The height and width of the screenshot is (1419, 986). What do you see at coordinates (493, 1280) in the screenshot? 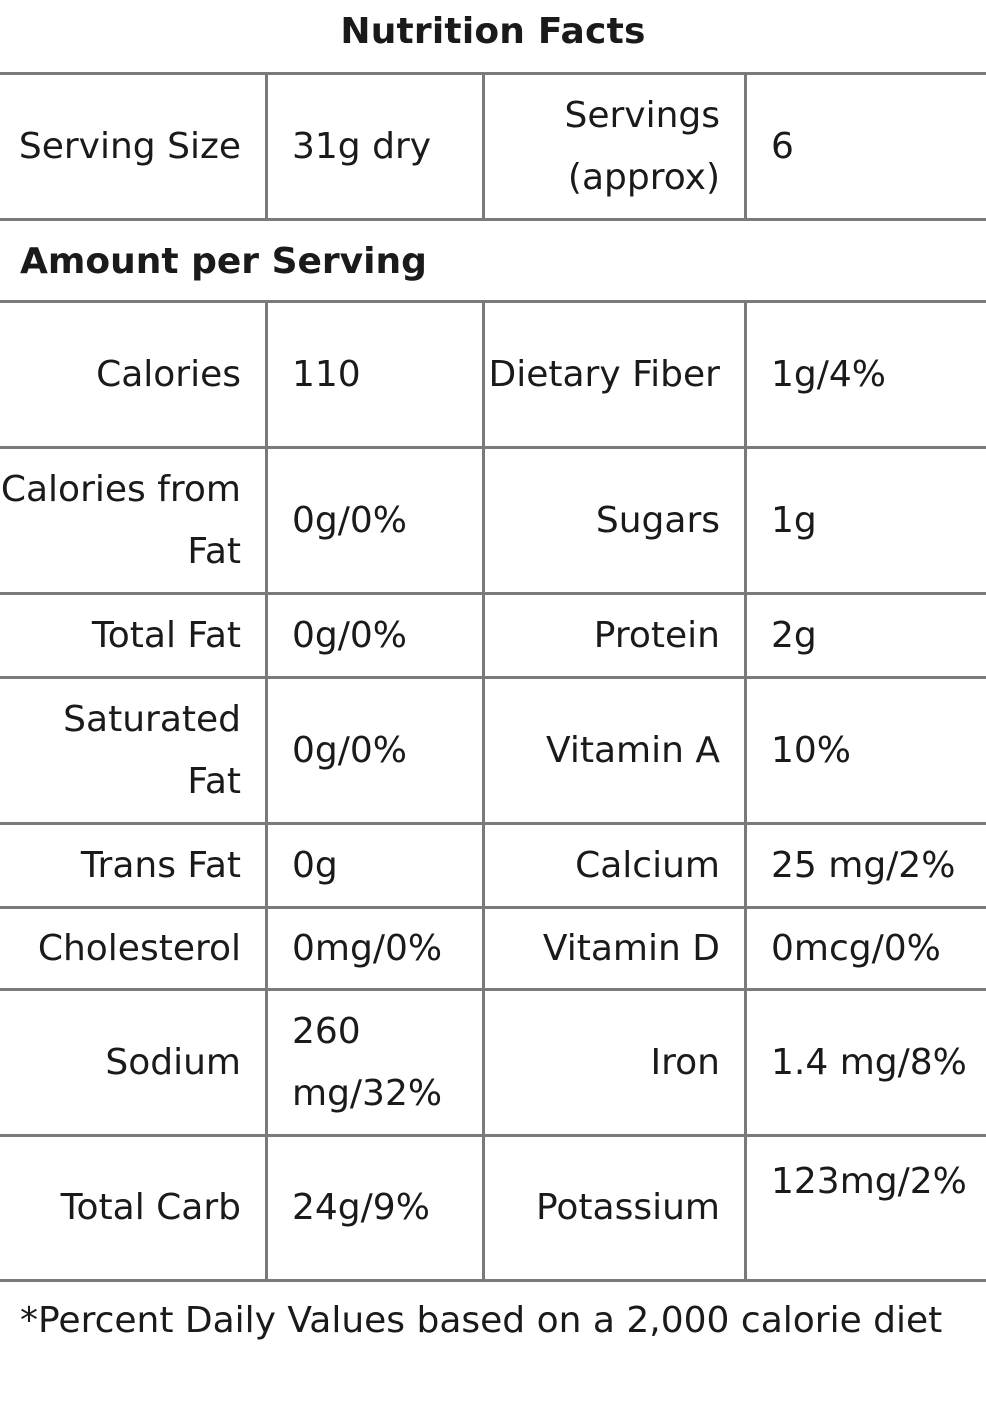
I see `table-border-bottom` at bounding box center [493, 1280].